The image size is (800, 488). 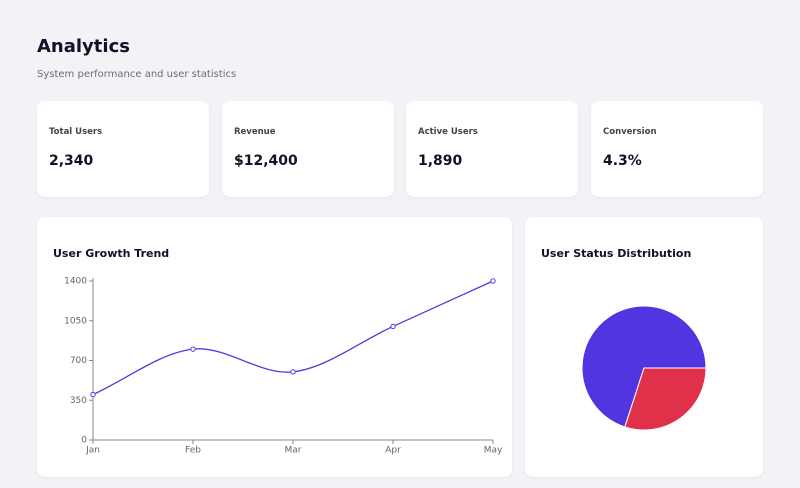 What do you see at coordinates (308, 149) in the screenshot?
I see `stat-card: Revenue $12,400` at bounding box center [308, 149].